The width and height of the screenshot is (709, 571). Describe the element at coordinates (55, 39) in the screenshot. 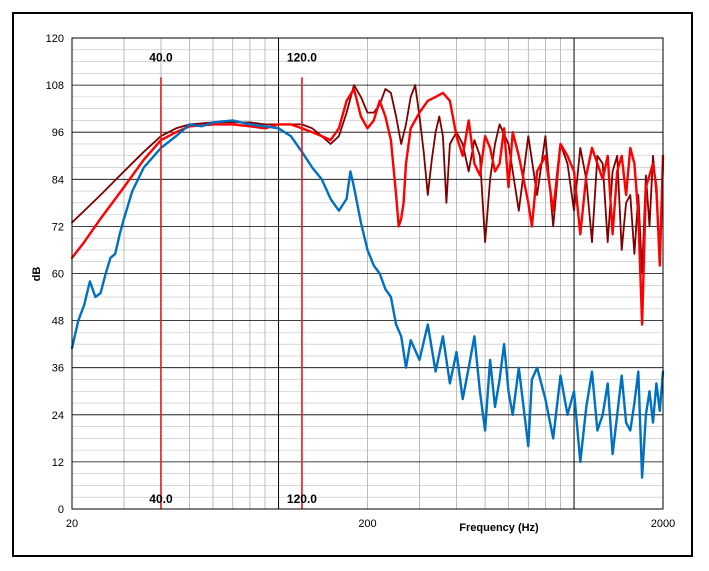

I see `y-tick-label: 120` at that location.